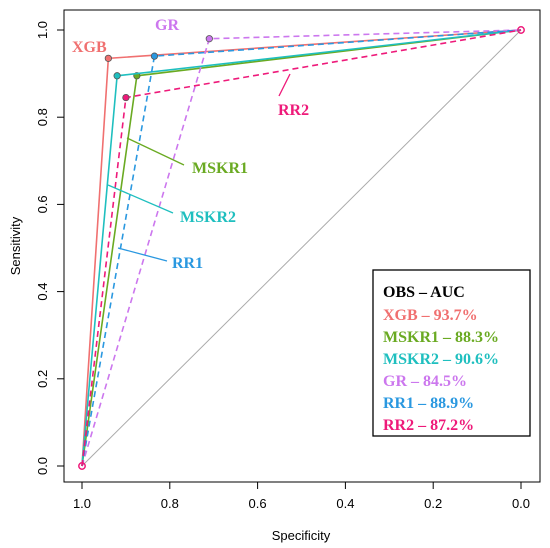  Describe the element at coordinates (154, 56) in the screenshot. I see `series-point-rr1` at that location.